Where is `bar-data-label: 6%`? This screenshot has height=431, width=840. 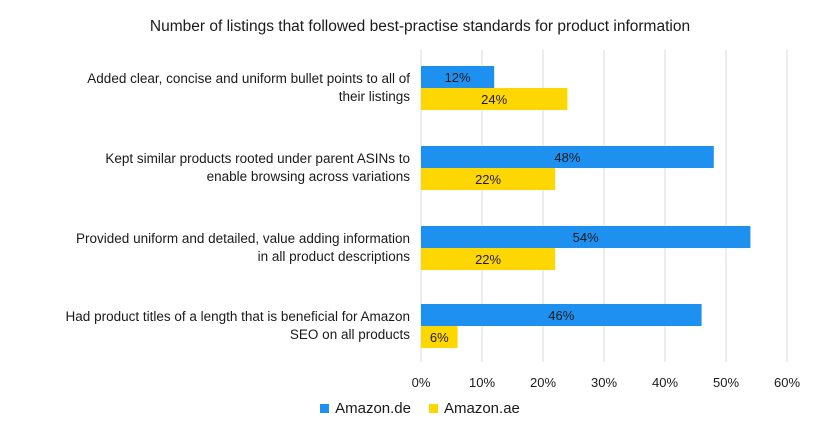
bar-data-label: 6% is located at coordinates (439, 337).